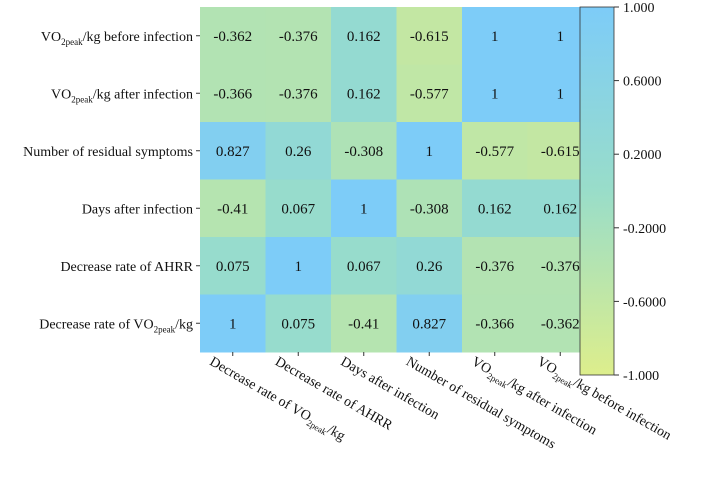 This screenshot has width=709, height=493. Describe the element at coordinates (116, 325) in the screenshot. I see `row-label: Decrease rate of VO2peak/kg` at that location.